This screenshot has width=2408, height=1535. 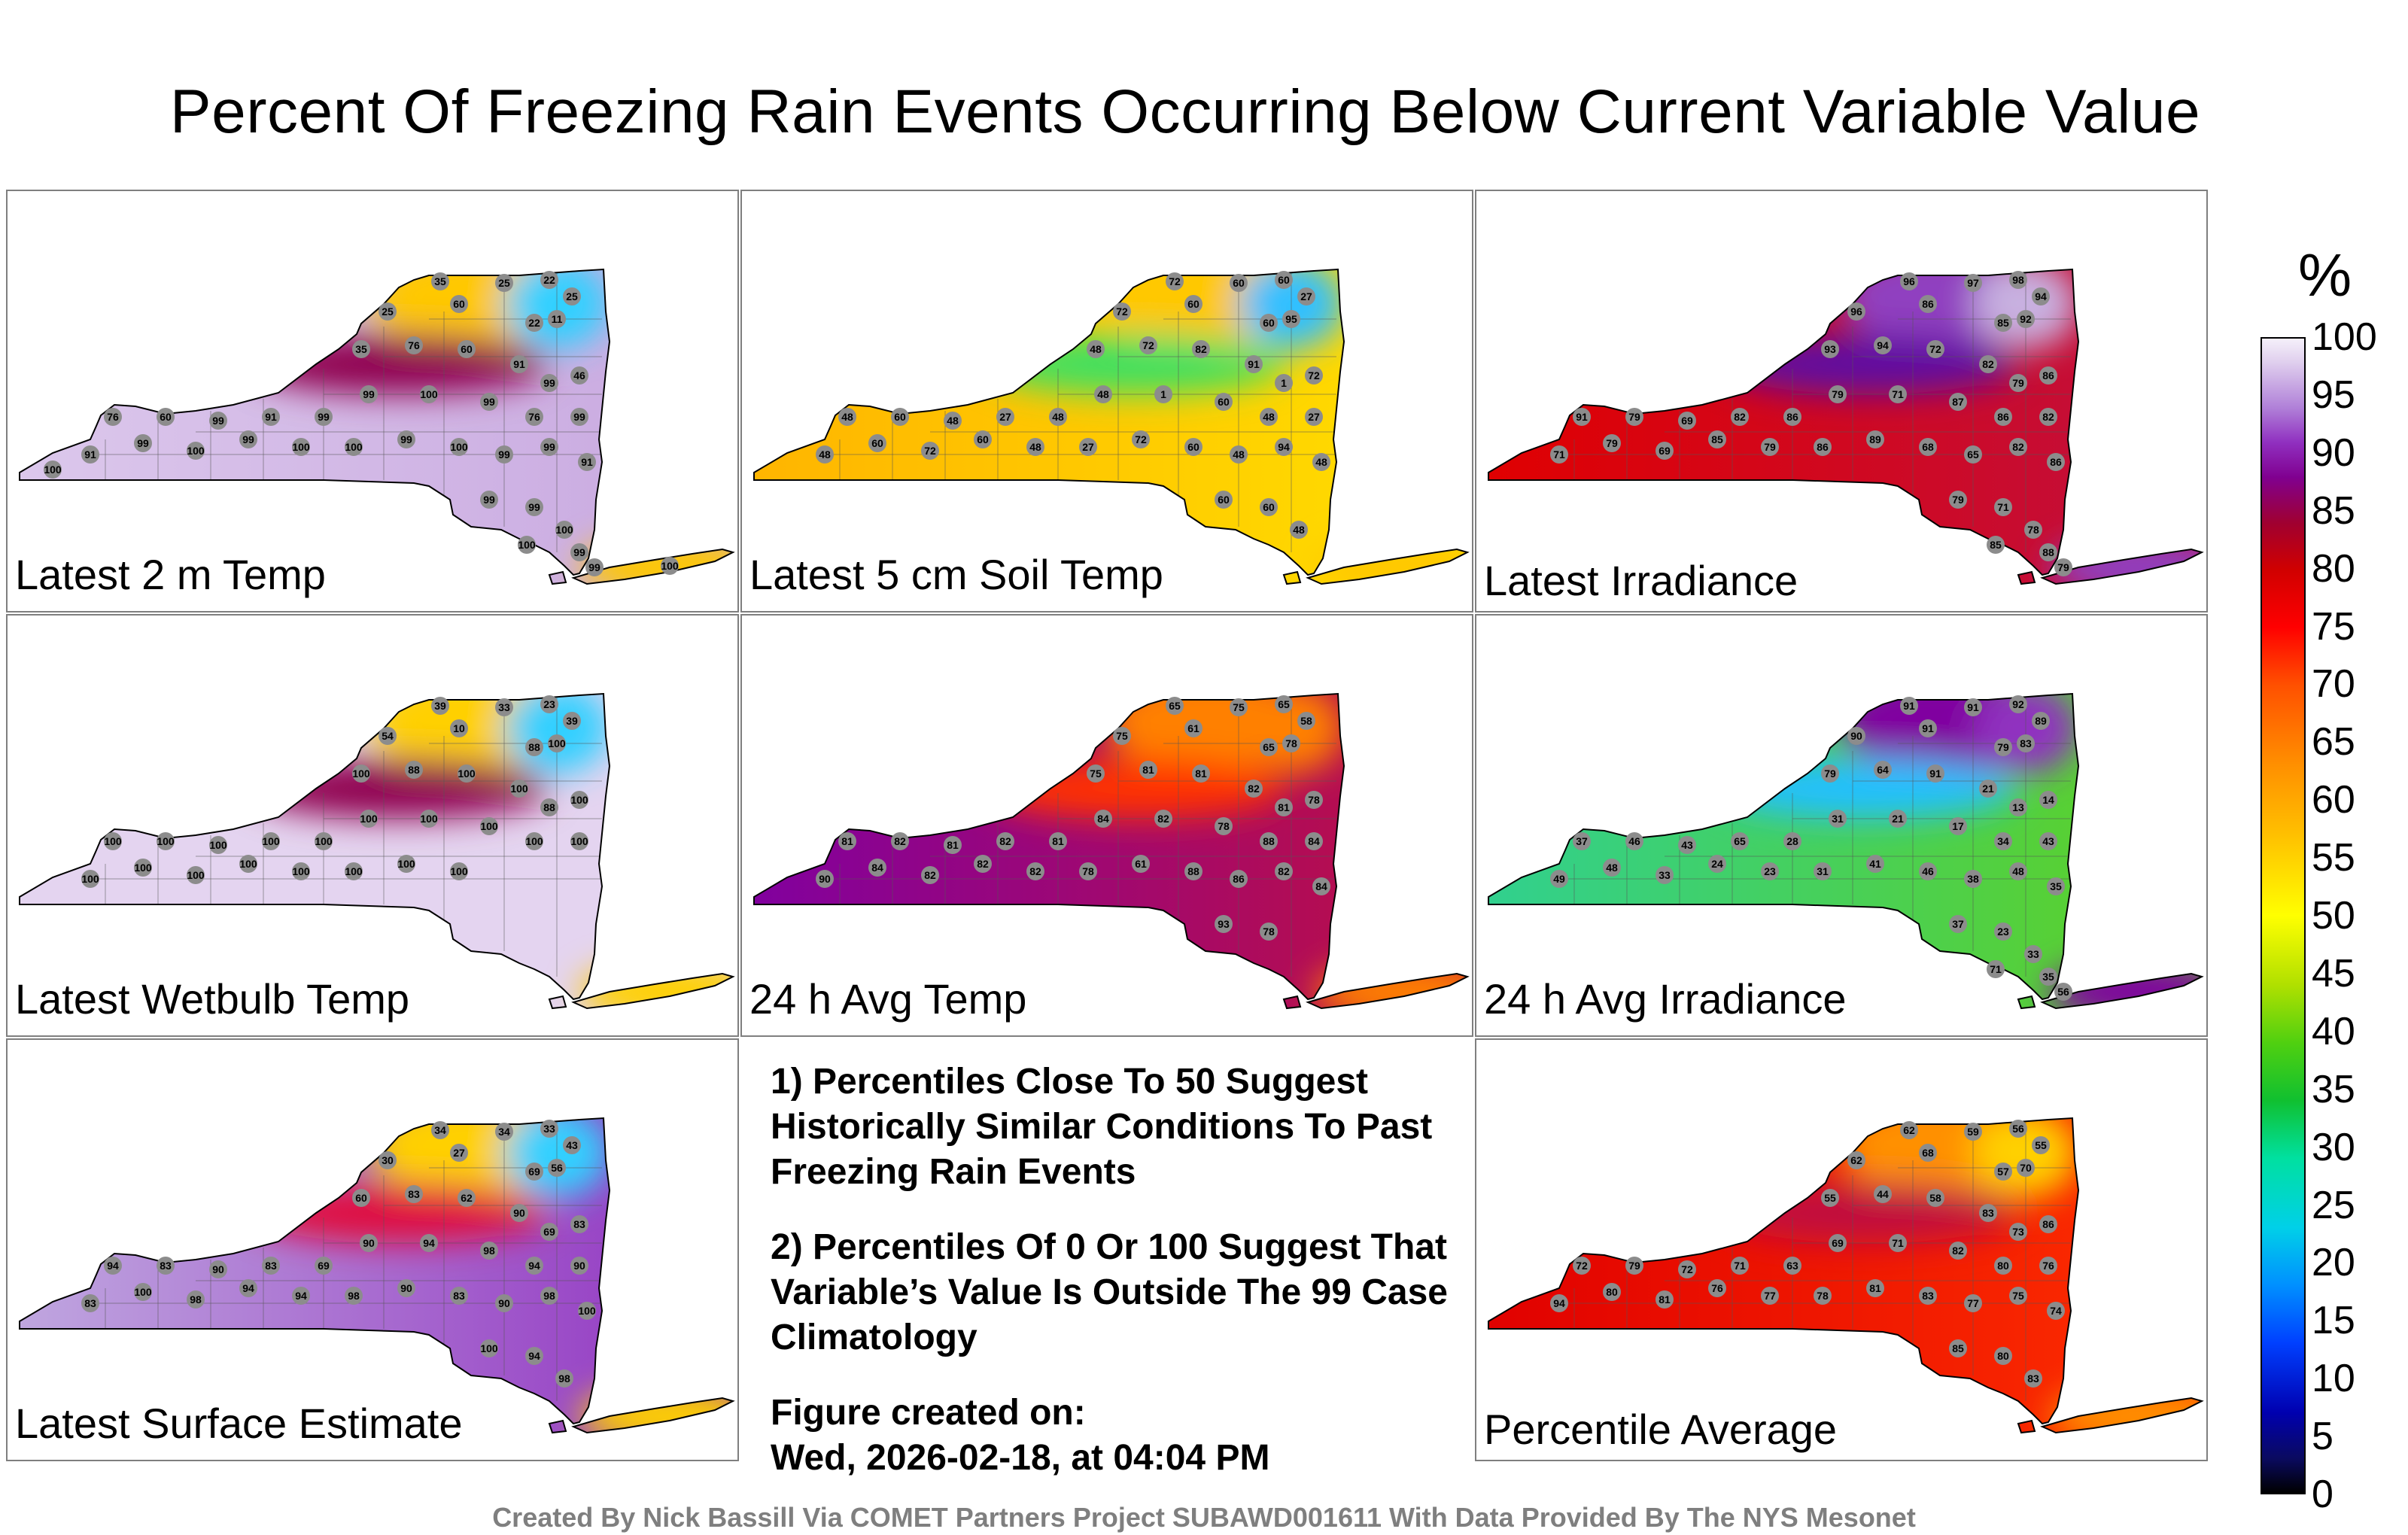 What do you see at coordinates (1958, 1348) in the screenshot?
I see `station-marker: 85` at bounding box center [1958, 1348].